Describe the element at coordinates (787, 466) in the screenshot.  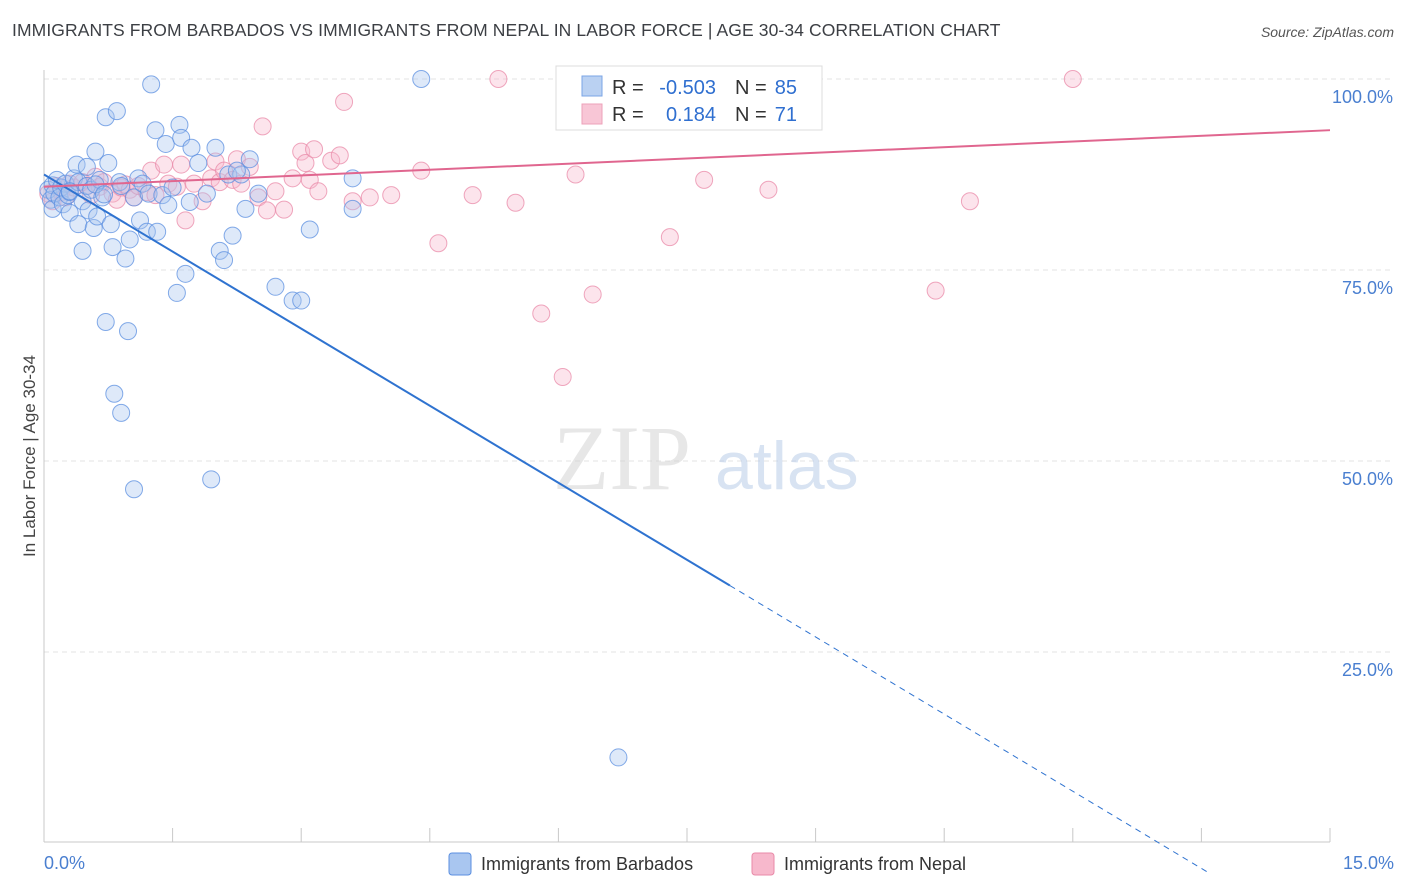
I see `watermark-atlas: atlas` at that location.